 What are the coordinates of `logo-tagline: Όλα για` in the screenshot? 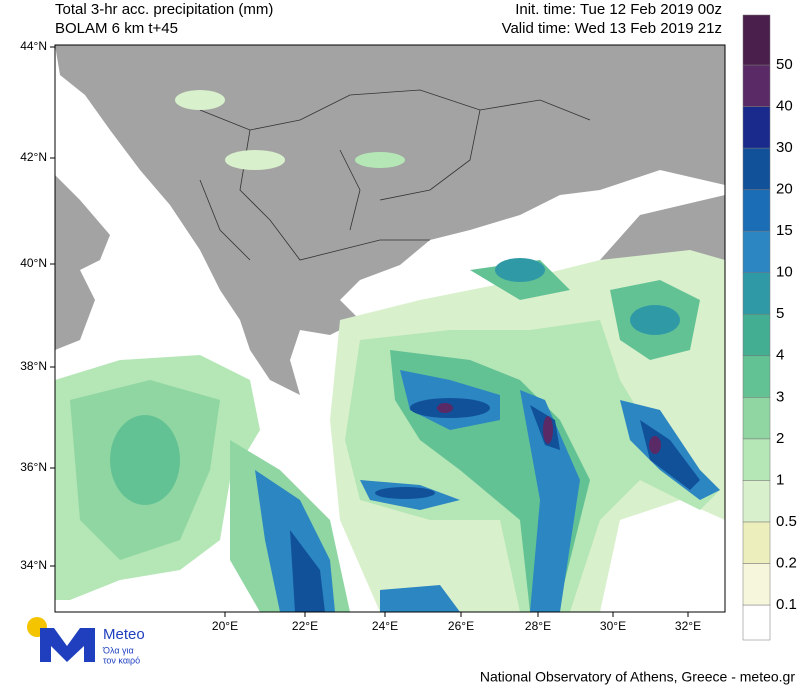 It's located at (118, 650).